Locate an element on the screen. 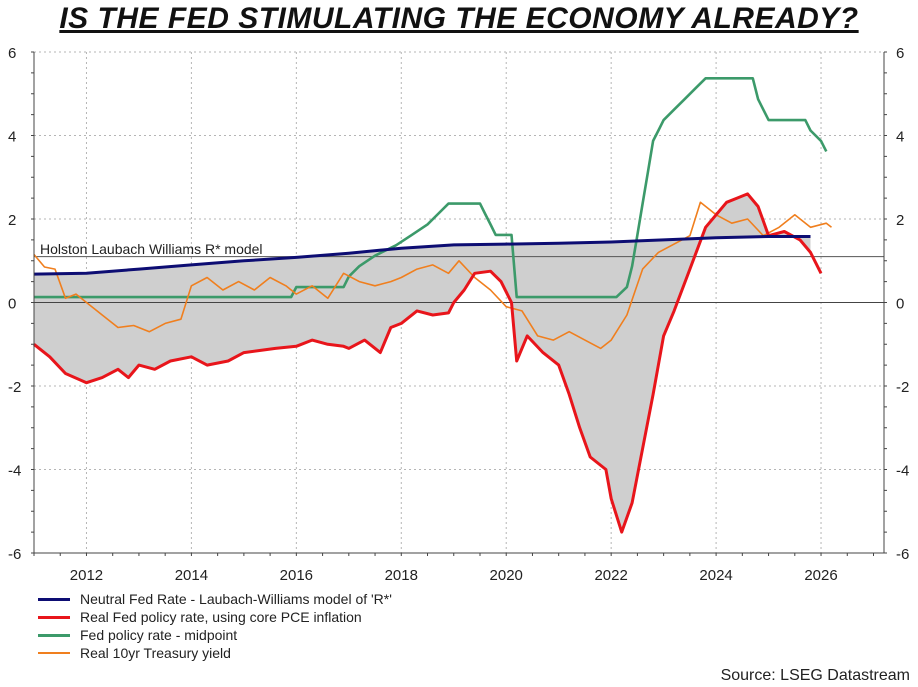 The width and height of the screenshot is (918, 687). legend-swatch-treasury is located at coordinates (54, 653).